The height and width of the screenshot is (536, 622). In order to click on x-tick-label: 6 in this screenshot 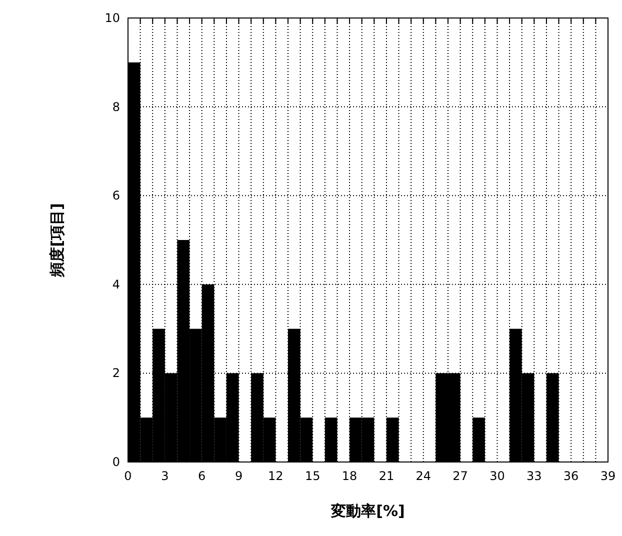, I will do `click(202, 476)`.